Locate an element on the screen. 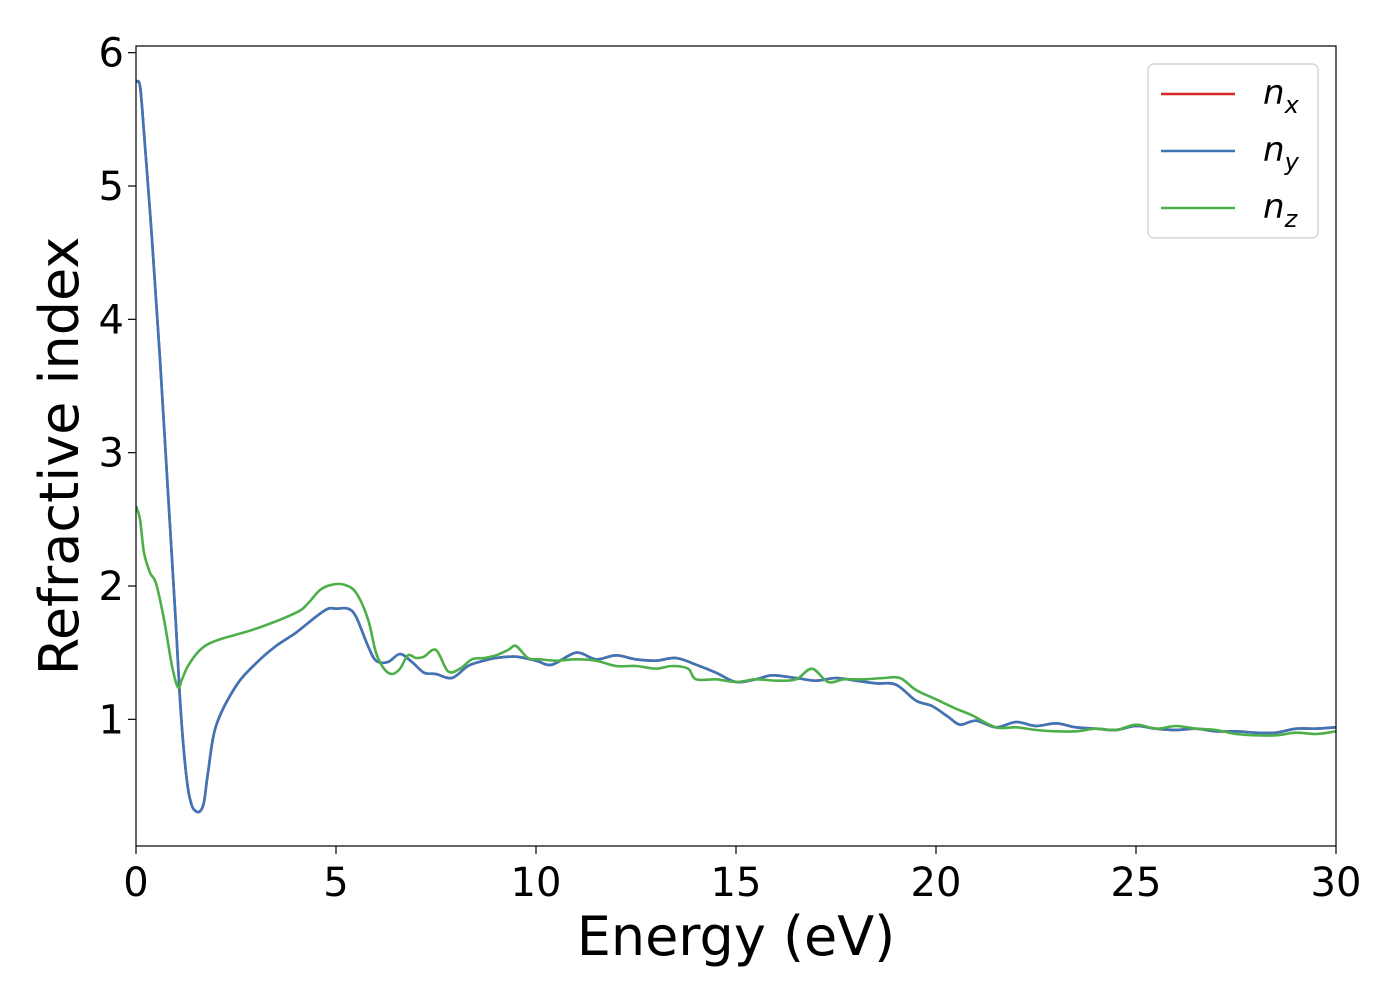 This screenshot has height=1000, width=1400. x-tick-label-10: 10 is located at coordinates (536, 883).